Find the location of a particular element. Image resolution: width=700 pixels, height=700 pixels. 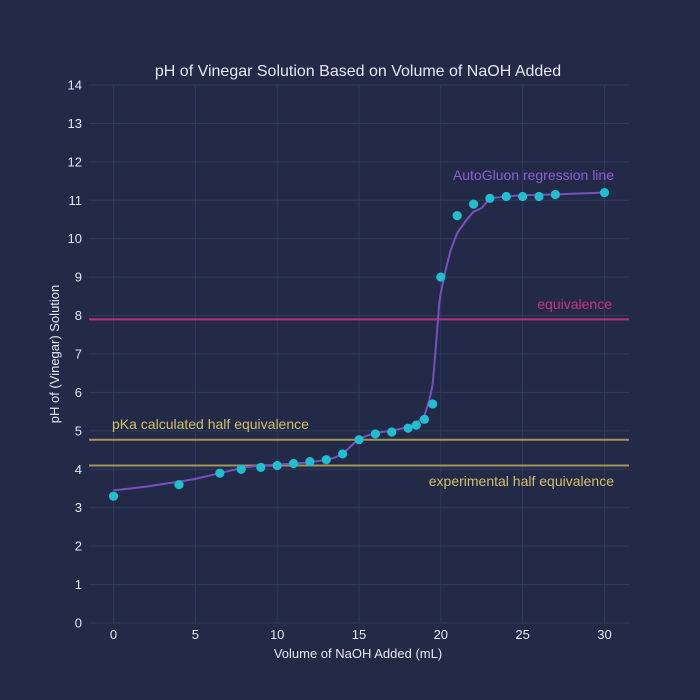

annotation-experimental-half-equivalence: experimental half equivalence is located at coordinates (521, 481).